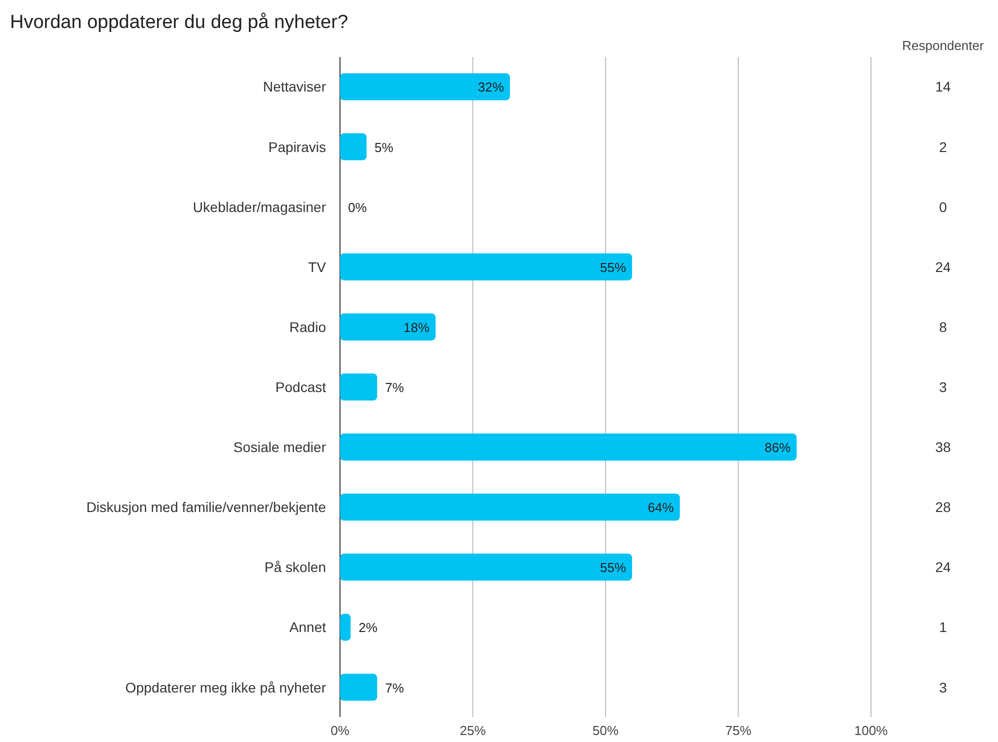 This screenshot has width=998, height=742. I want to click on data-label: 86%, so click(778, 448).